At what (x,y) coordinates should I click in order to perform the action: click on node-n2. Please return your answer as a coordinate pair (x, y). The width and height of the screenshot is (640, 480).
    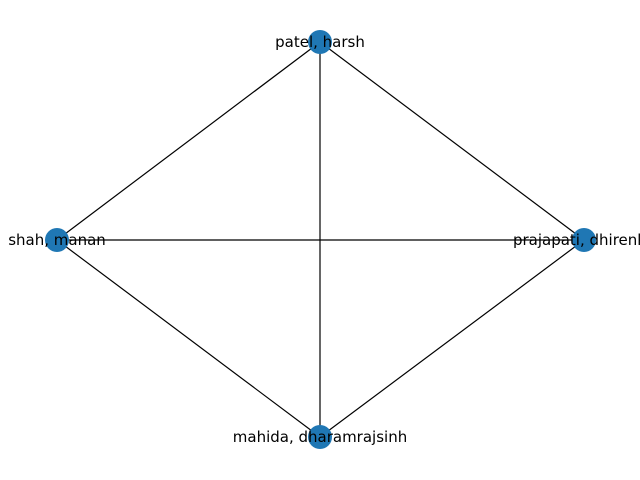
    Looking at the image, I should click on (57, 240).